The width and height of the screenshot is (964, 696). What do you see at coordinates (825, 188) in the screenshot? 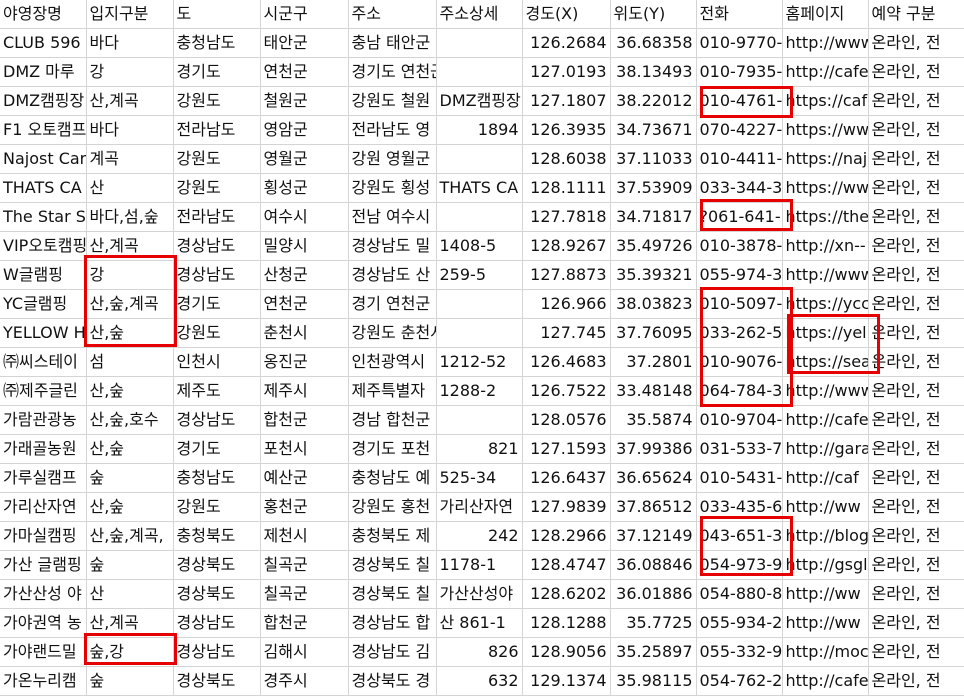
I see `table-cell: https://ww` at bounding box center [825, 188].